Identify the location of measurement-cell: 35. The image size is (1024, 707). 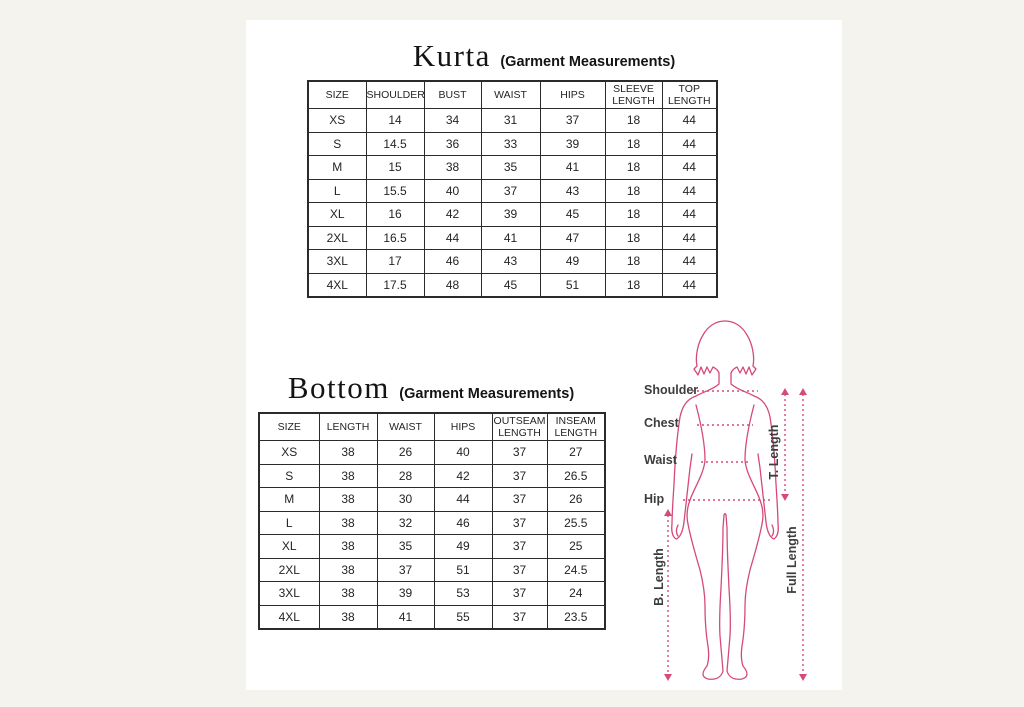
(510, 167).